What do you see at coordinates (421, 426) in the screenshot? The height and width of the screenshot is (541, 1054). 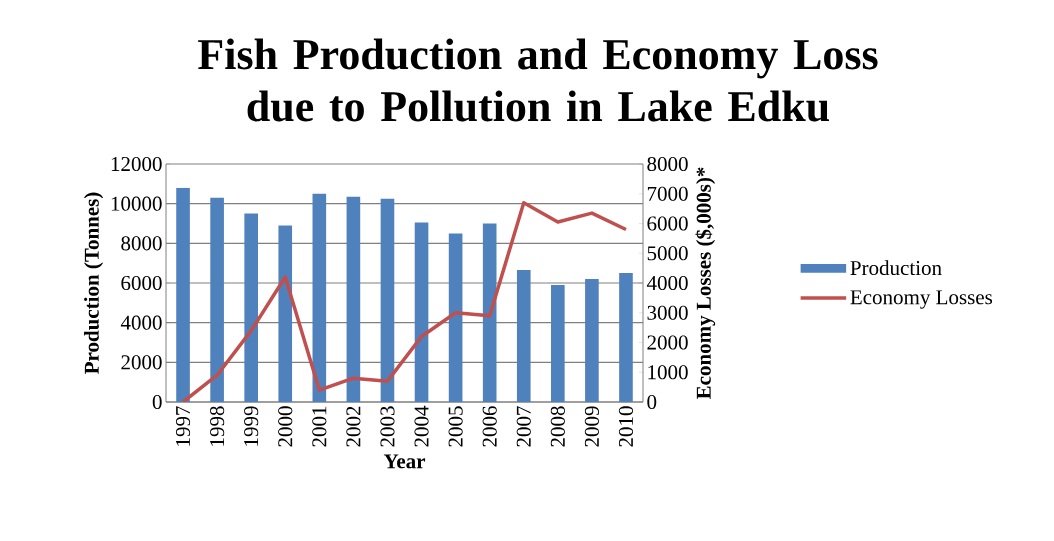 I see `x-tick-label: 2004` at bounding box center [421, 426].